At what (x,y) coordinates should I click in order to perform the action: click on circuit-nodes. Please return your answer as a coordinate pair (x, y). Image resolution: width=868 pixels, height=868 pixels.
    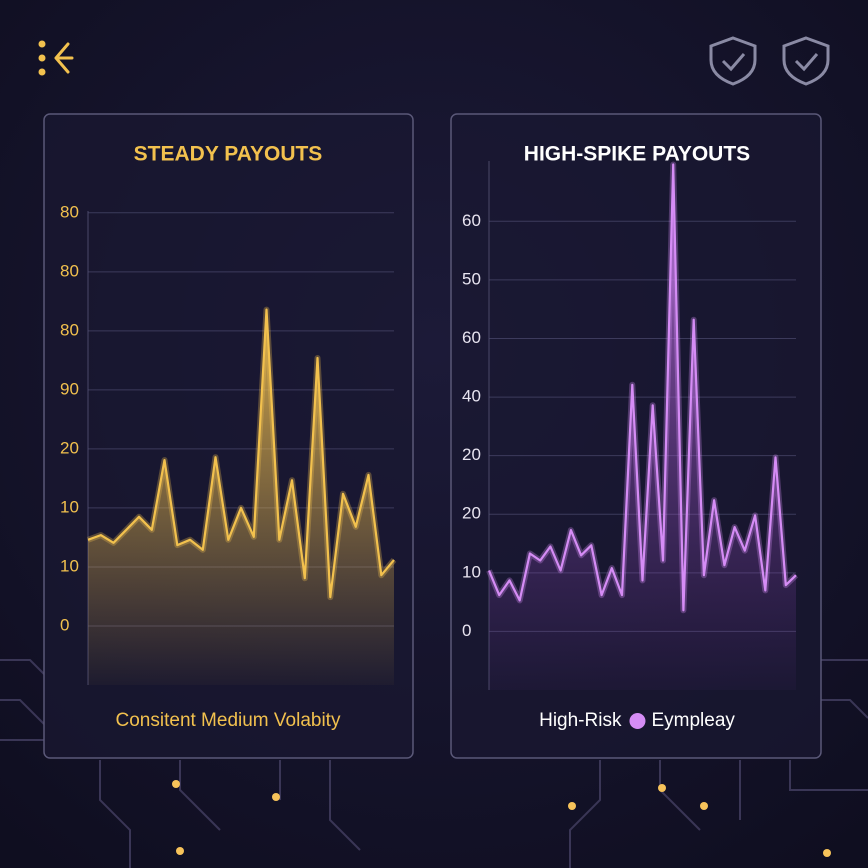
    Looking at the image, I should click on (501, 818).